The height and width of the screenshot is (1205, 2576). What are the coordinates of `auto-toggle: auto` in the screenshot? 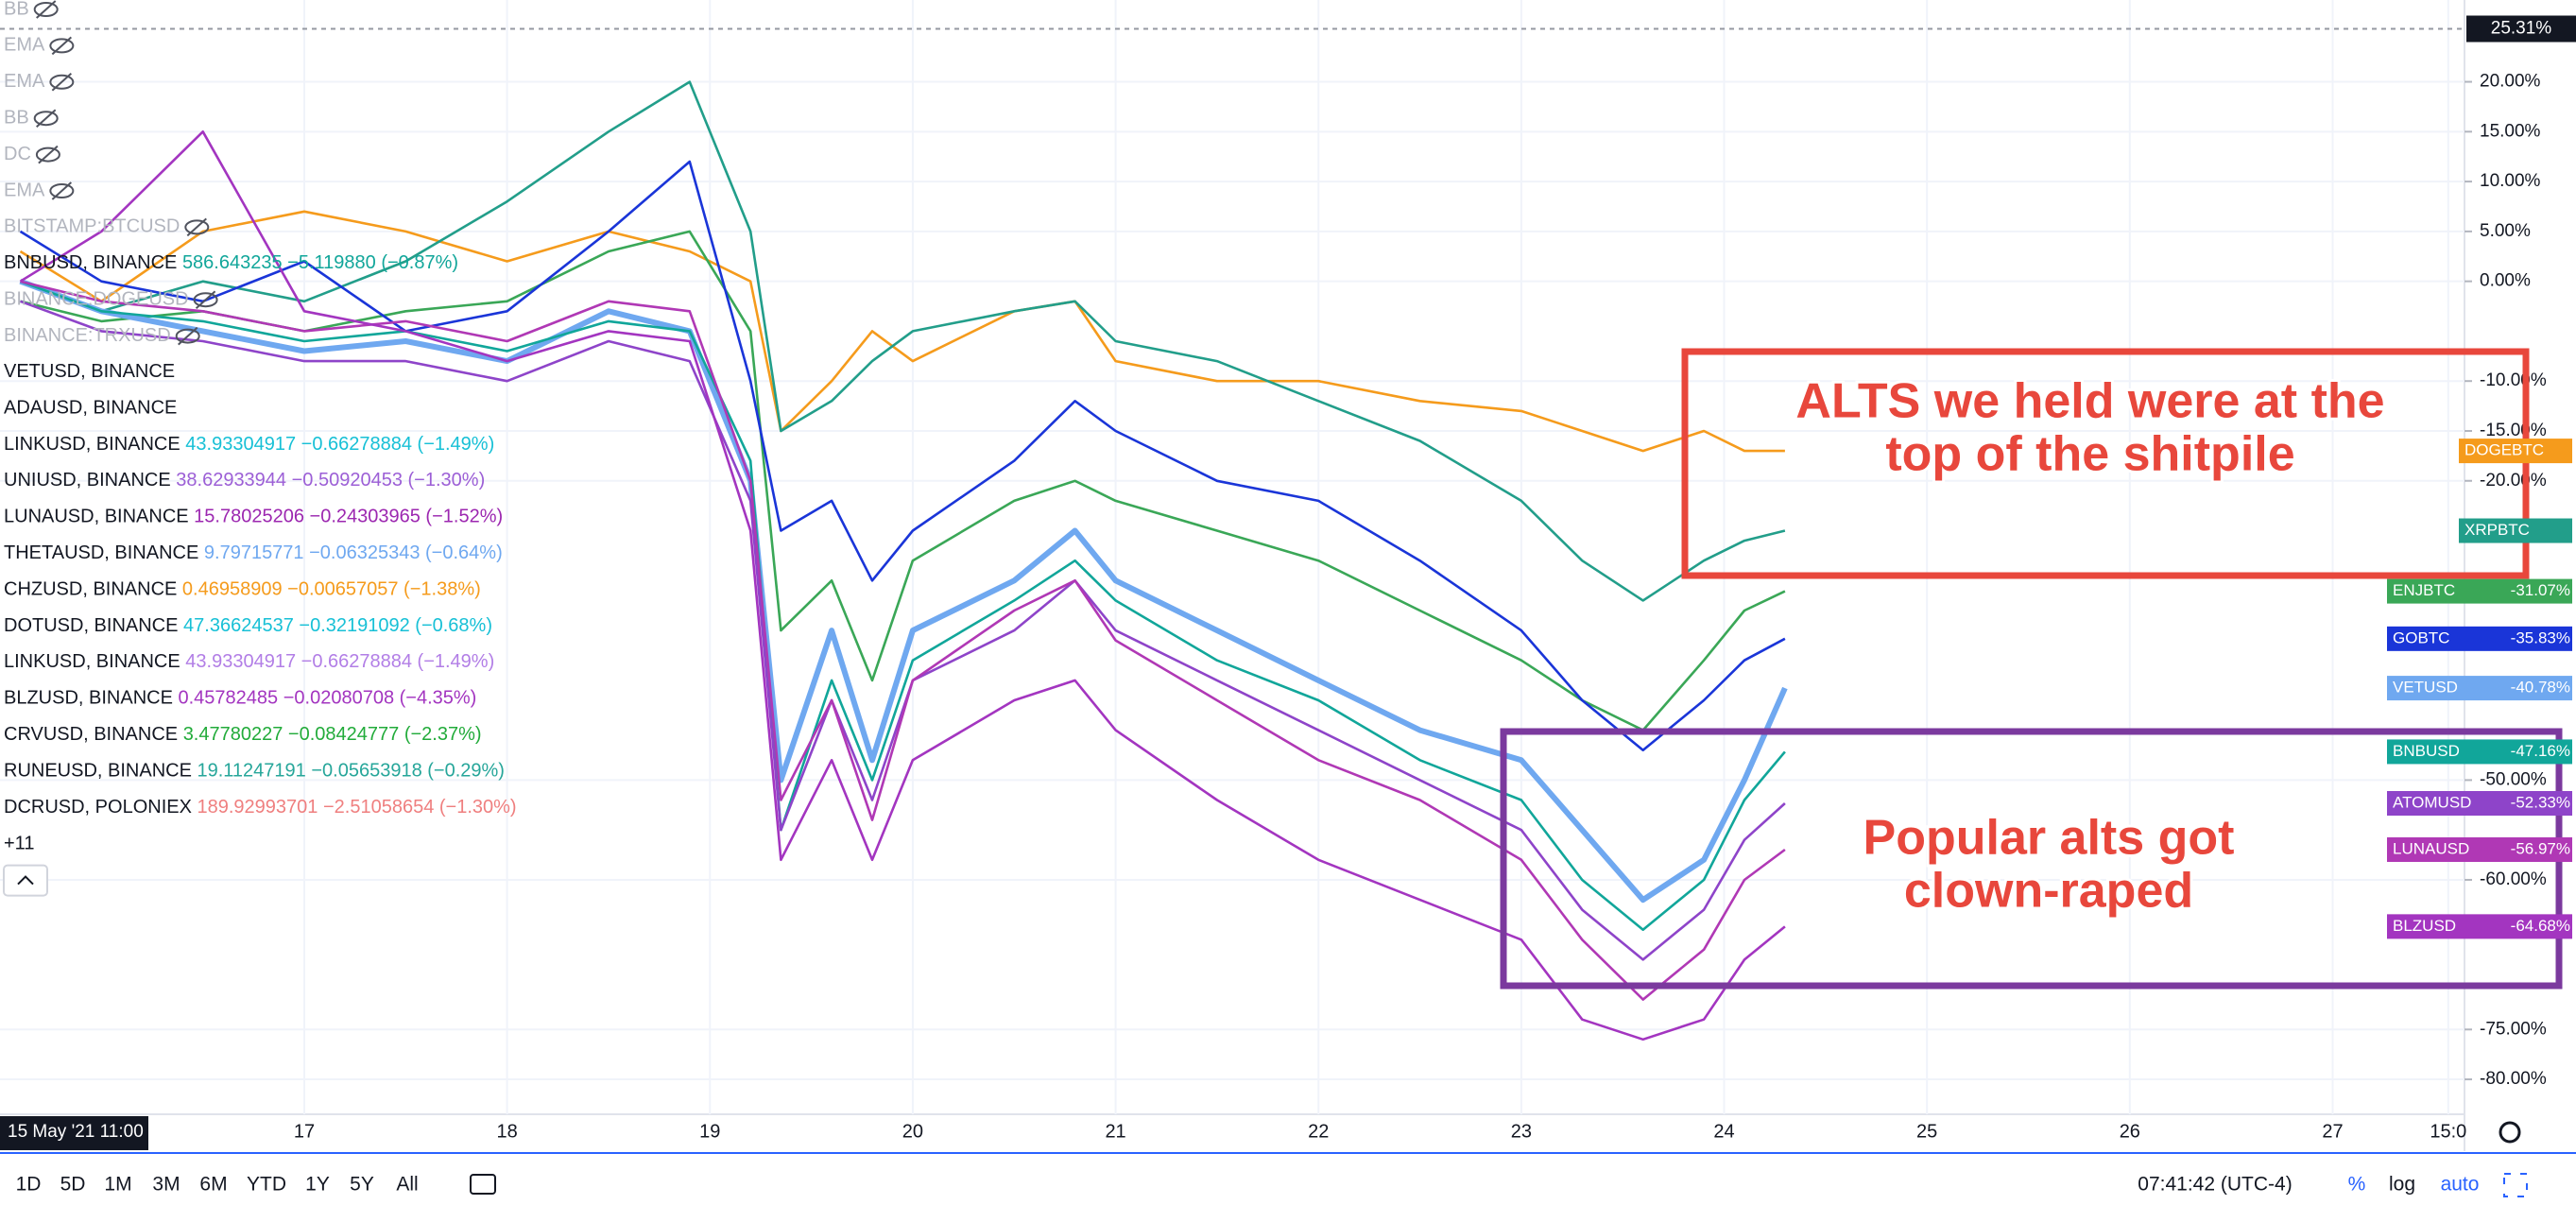 It's located at (2460, 1185).